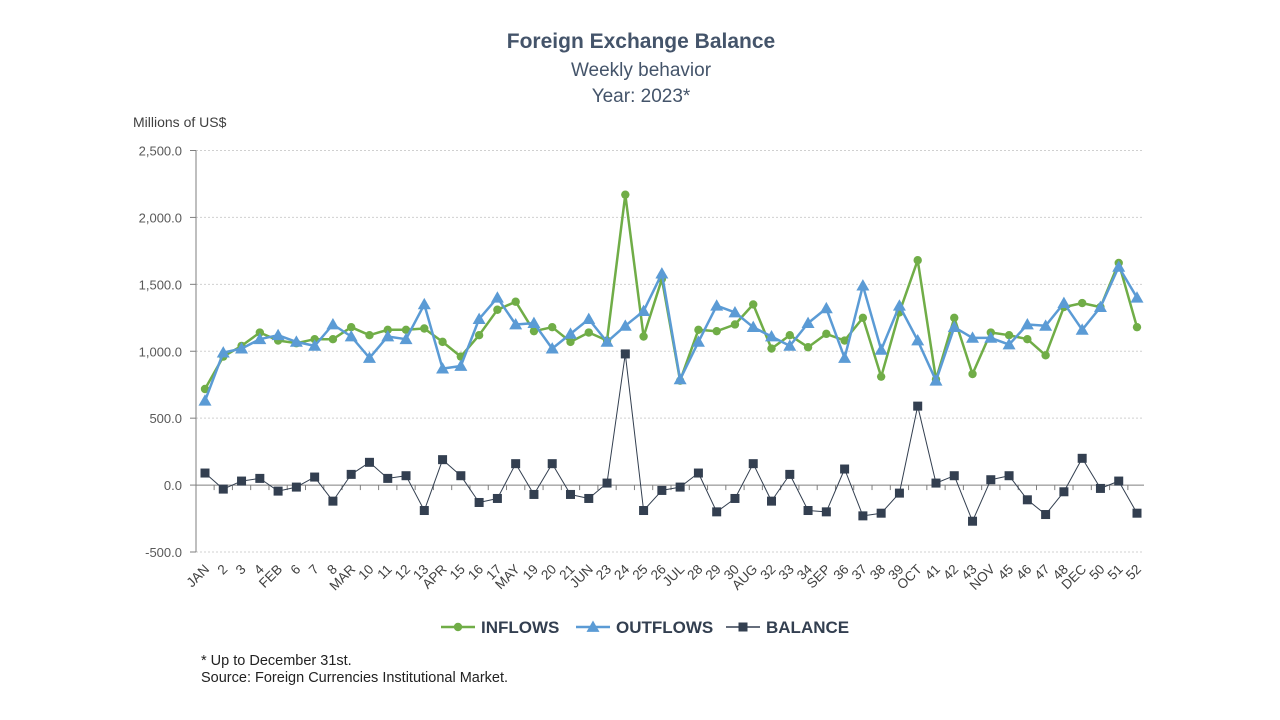  I want to click on chart-subtitle: Weekly behavior, so click(641, 70).